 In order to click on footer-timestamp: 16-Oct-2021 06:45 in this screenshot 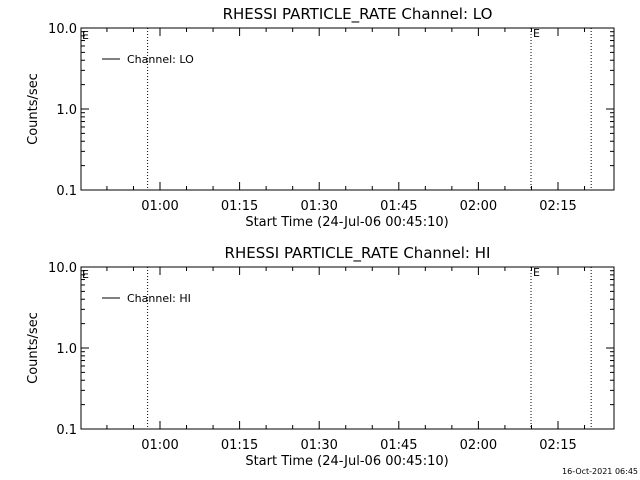, I will do `click(600, 471)`.